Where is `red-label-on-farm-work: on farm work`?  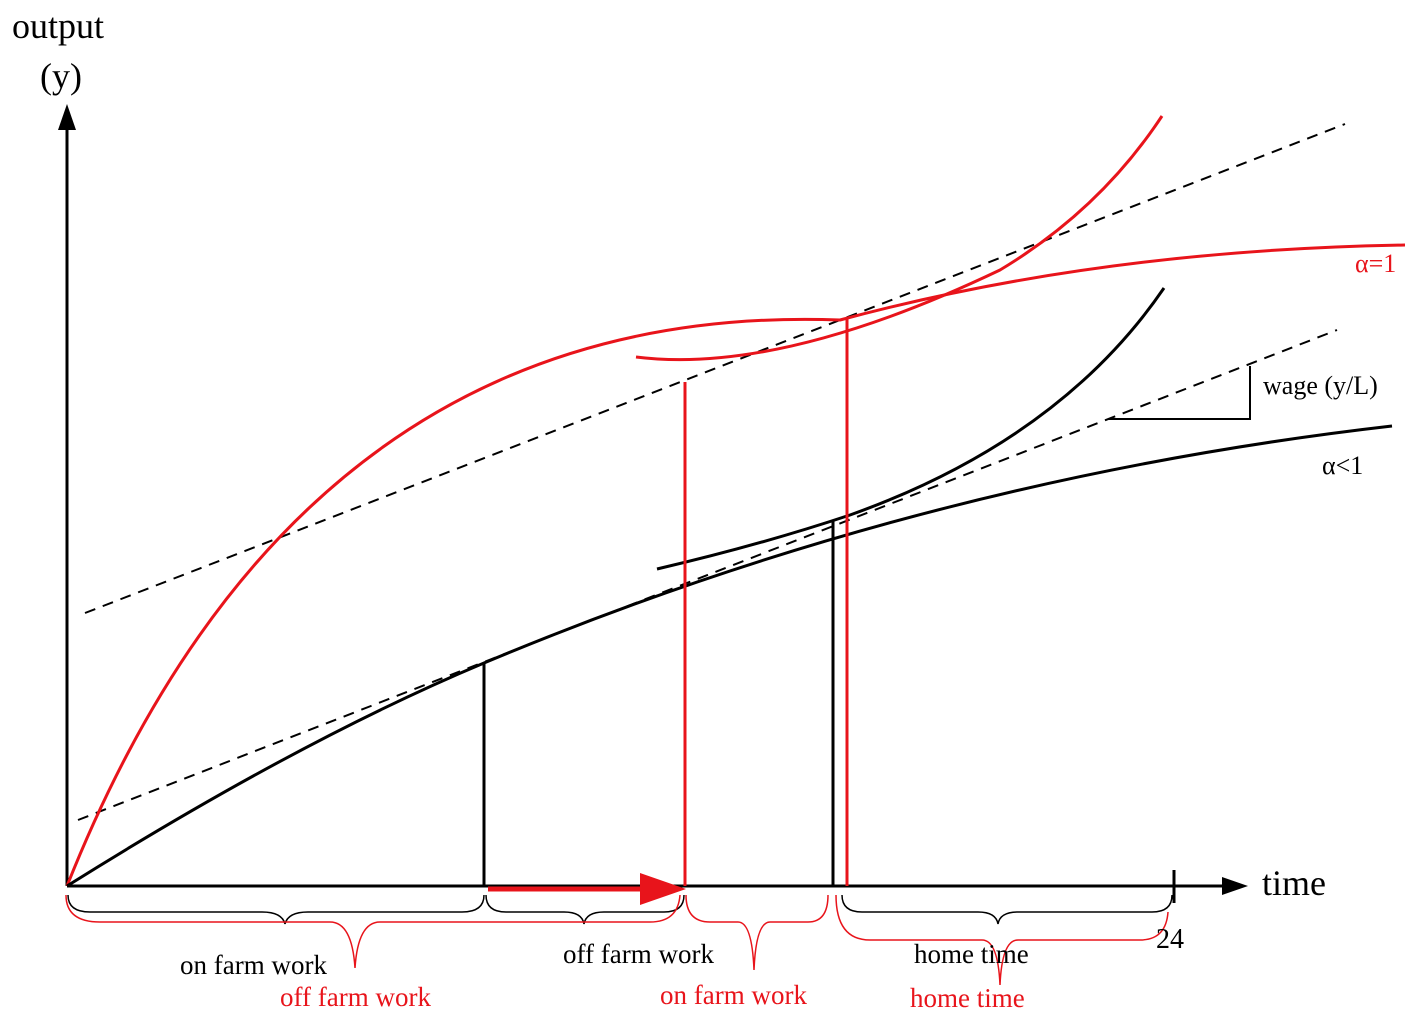 red-label-on-farm-work: on farm work is located at coordinates (733, 995).